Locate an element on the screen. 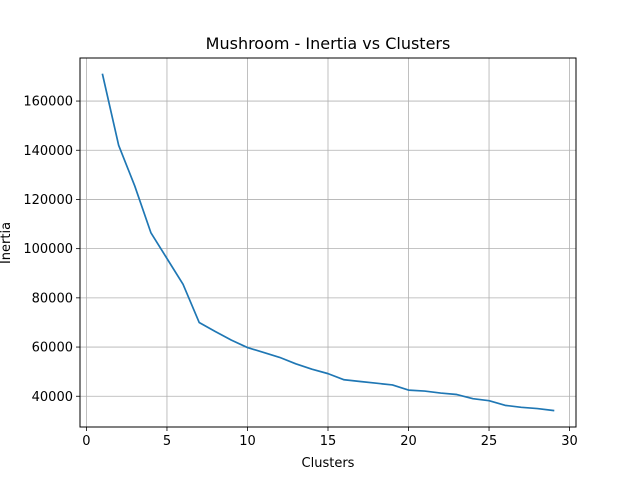  y-tick-label: 120000 is located at coordinates (48, 200).